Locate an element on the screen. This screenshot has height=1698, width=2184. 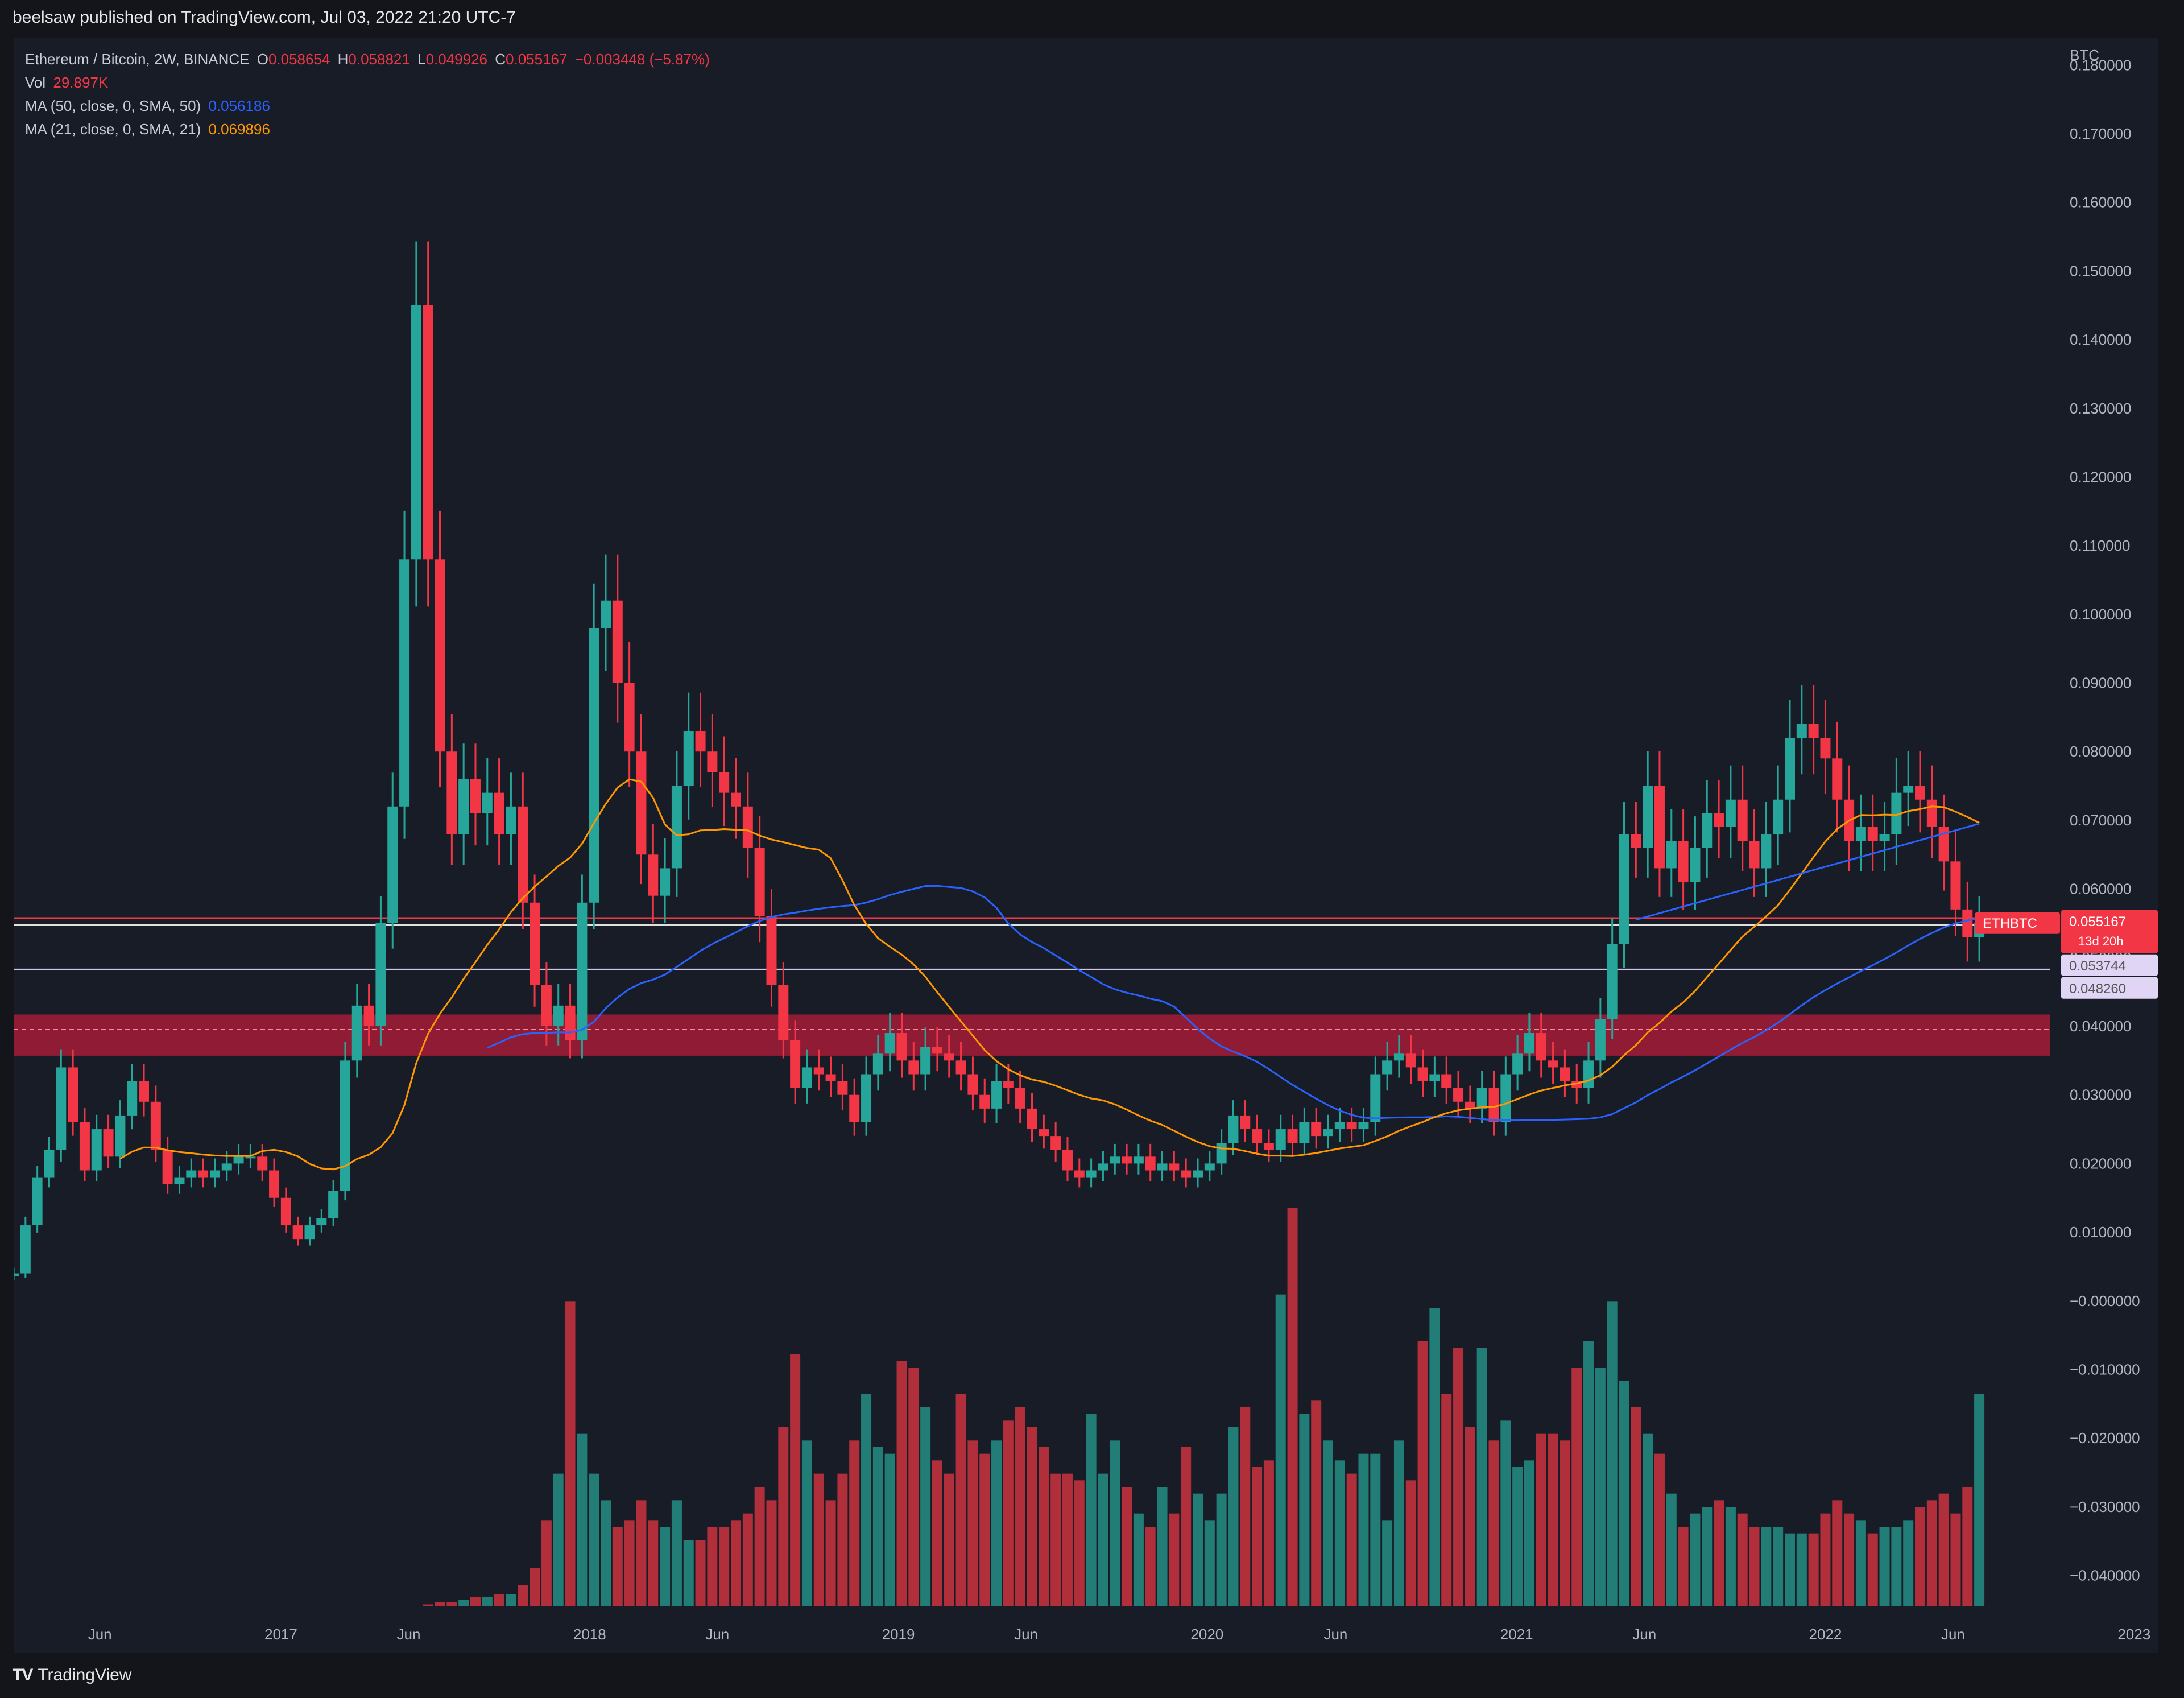
symbol-label: Ethereum / Bitcoin, 2W, BINANCE is located at coordinates (137, 60).